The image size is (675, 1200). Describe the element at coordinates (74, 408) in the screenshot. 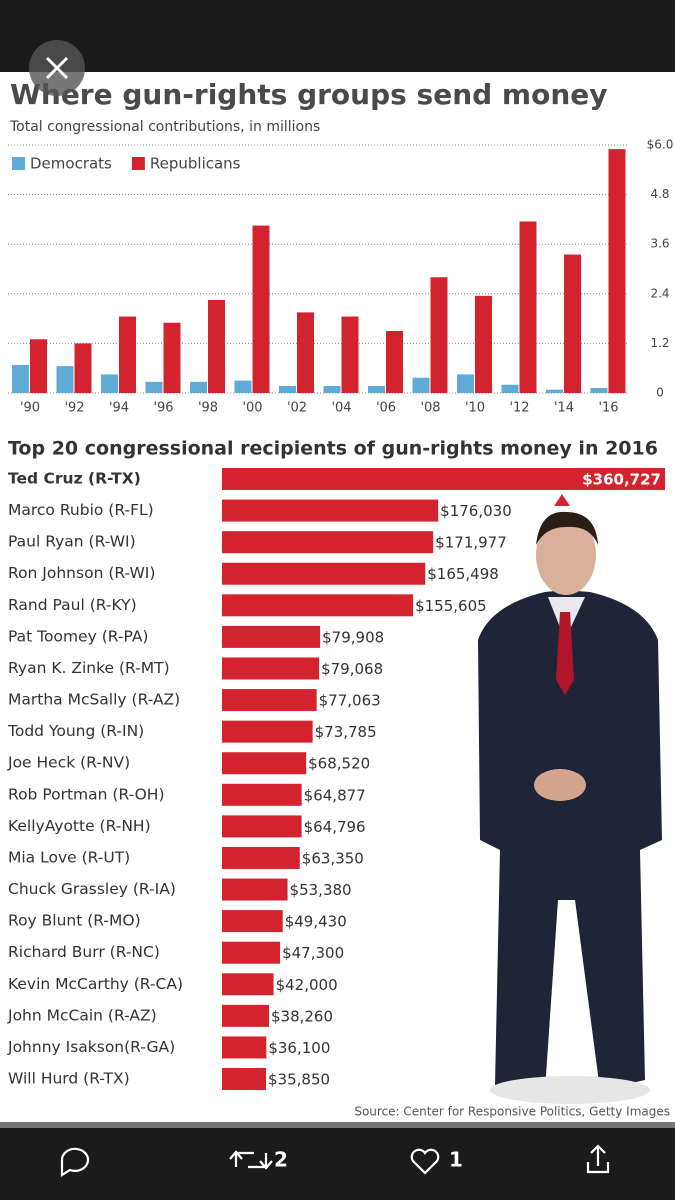

I see `x-tick-label: '92` at that location.